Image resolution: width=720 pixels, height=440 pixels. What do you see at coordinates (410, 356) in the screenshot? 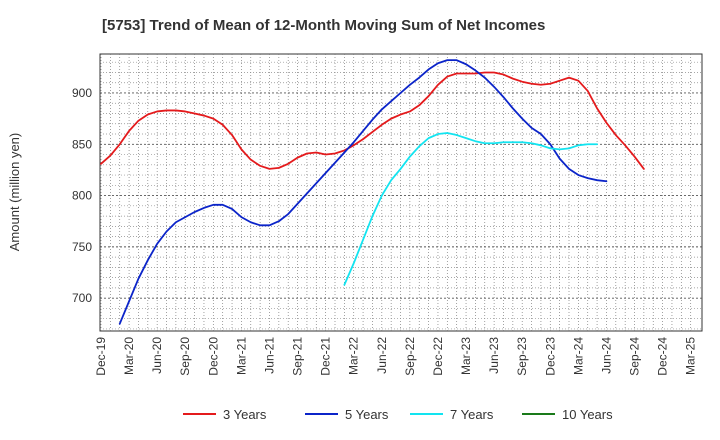
I see `x-tick-label: Sep-22` at bounding box center [410, 356].